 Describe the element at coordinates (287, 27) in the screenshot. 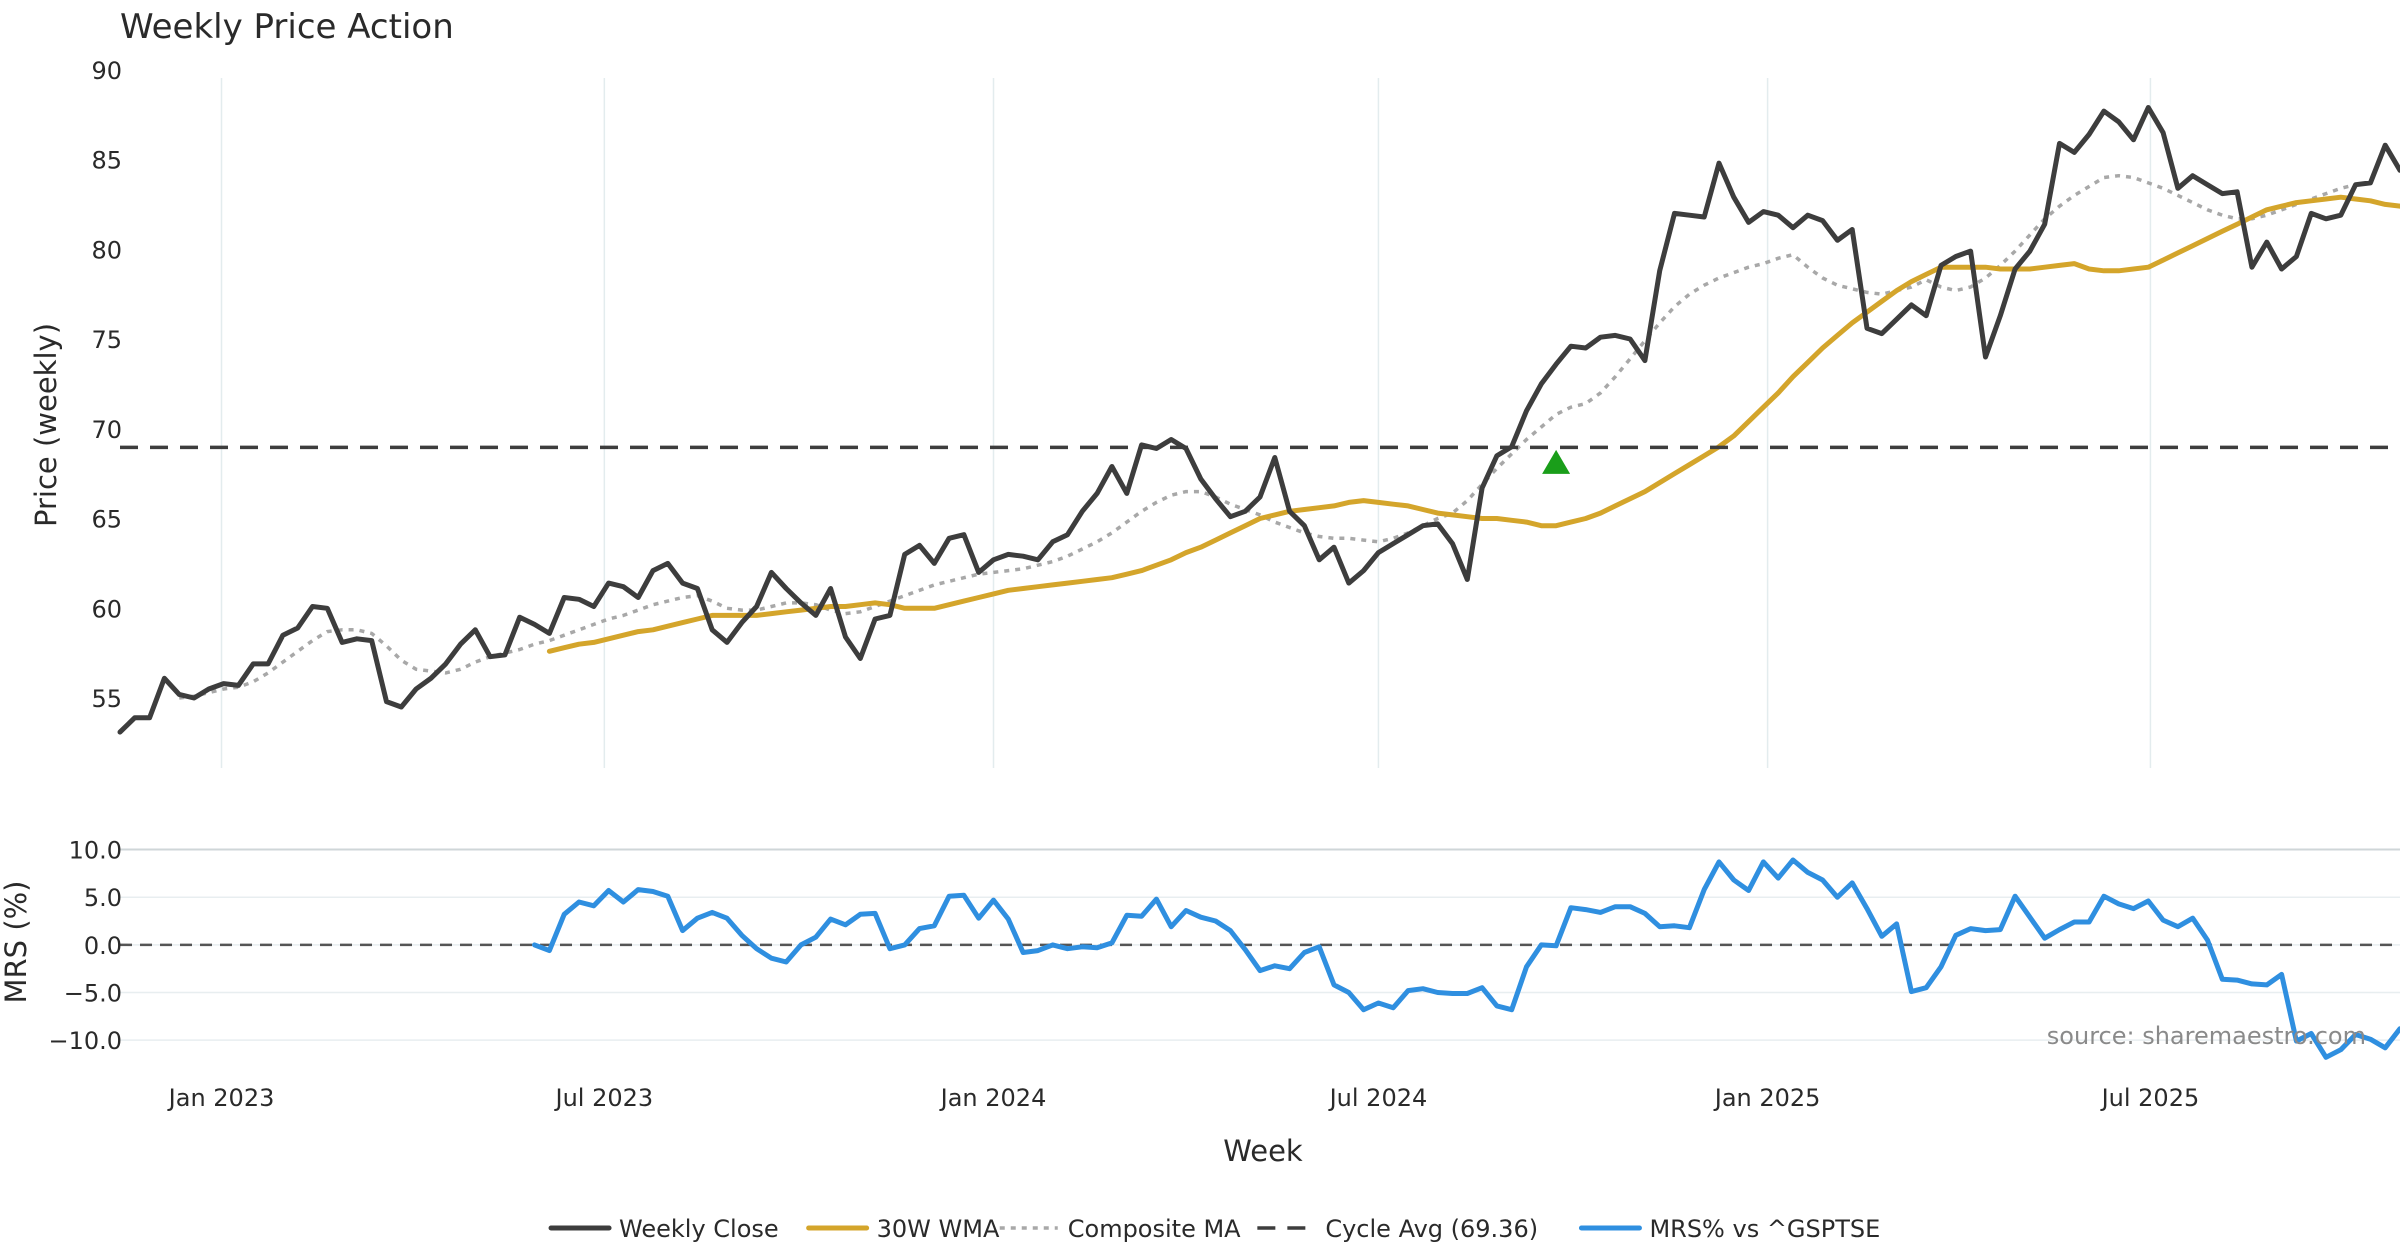

I see `chart-title: Weekly Price Action` at that location.